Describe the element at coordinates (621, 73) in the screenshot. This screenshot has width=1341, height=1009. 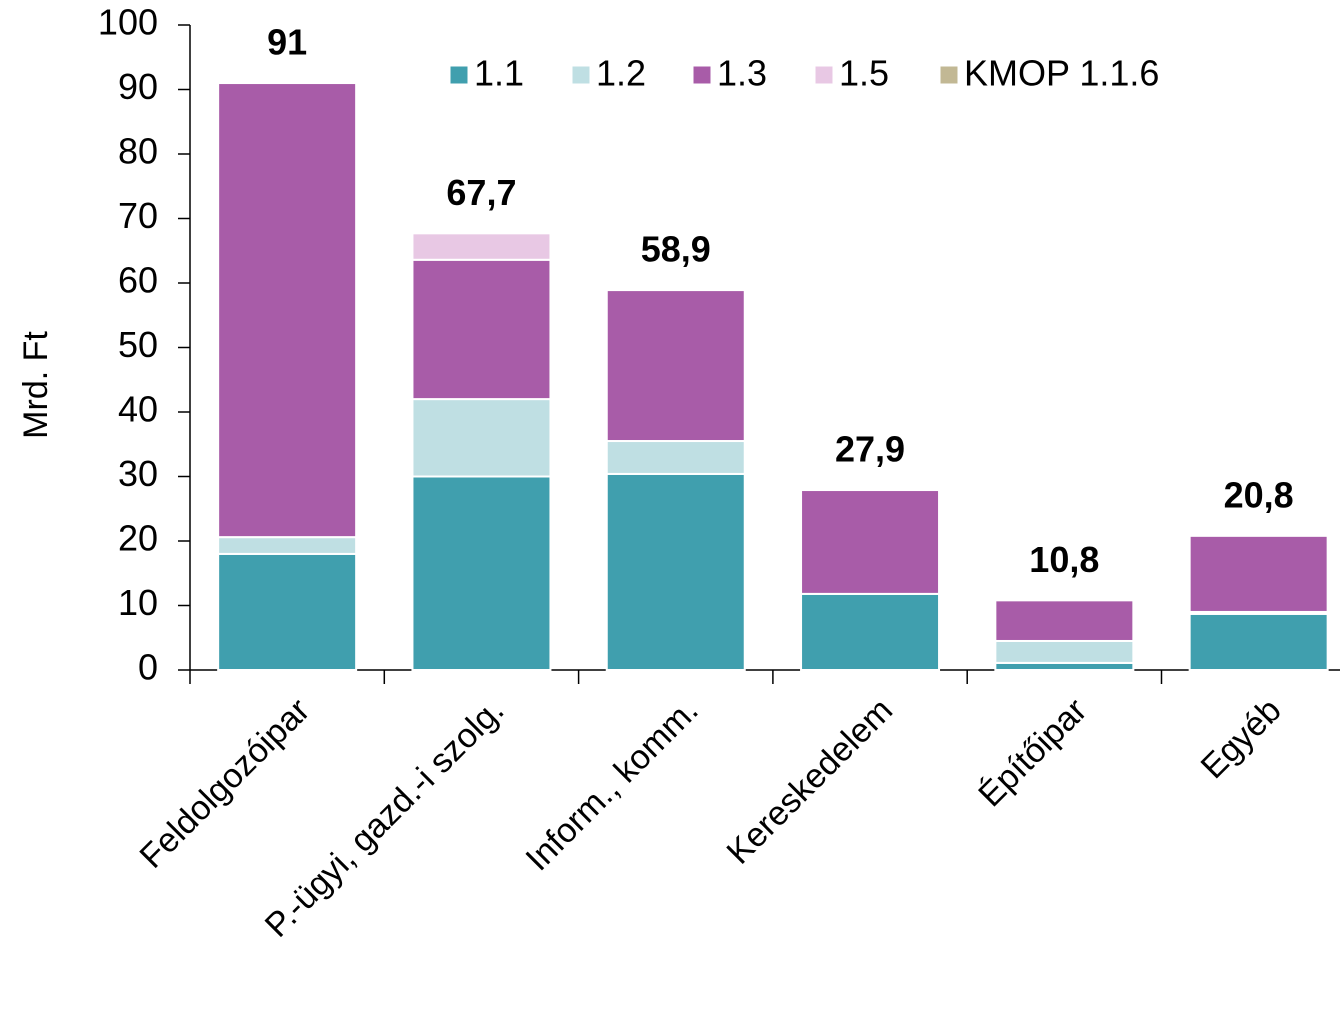
I see `legend-label: 1.2` at that location.